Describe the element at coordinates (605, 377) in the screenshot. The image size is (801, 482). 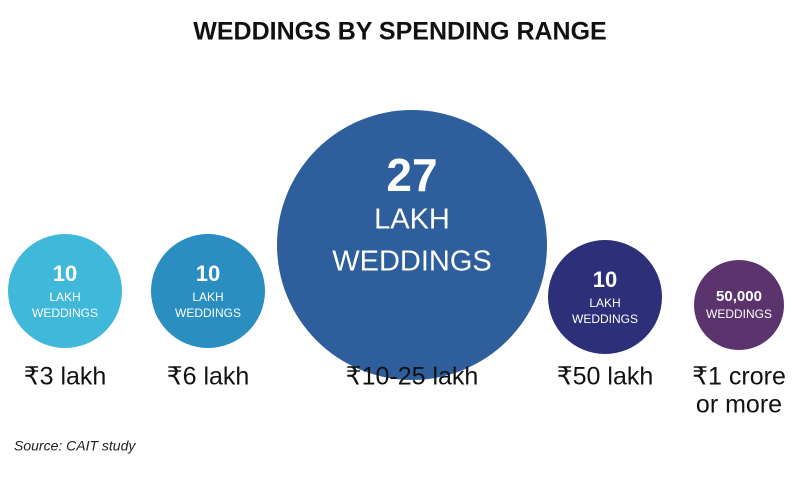
I see `range-label: ₹50 lakh` at that location.